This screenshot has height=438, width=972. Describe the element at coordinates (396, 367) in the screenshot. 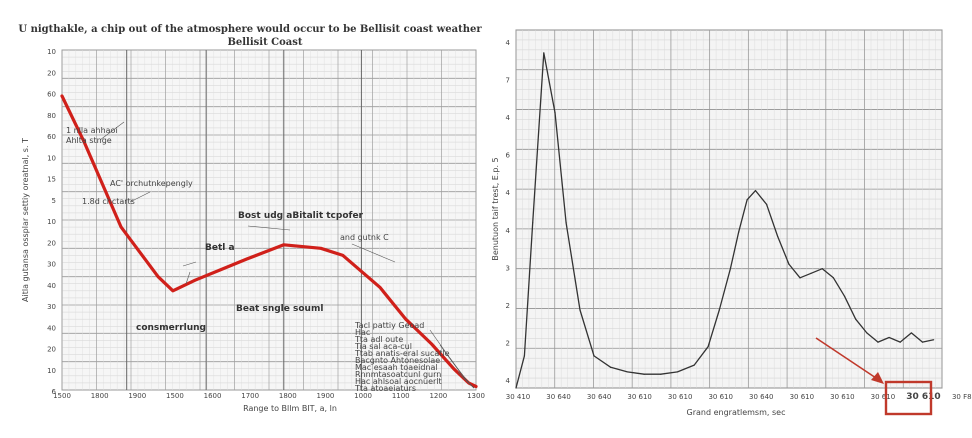

I see `annotation-label: Mac esaah toaeidnal` at that location.